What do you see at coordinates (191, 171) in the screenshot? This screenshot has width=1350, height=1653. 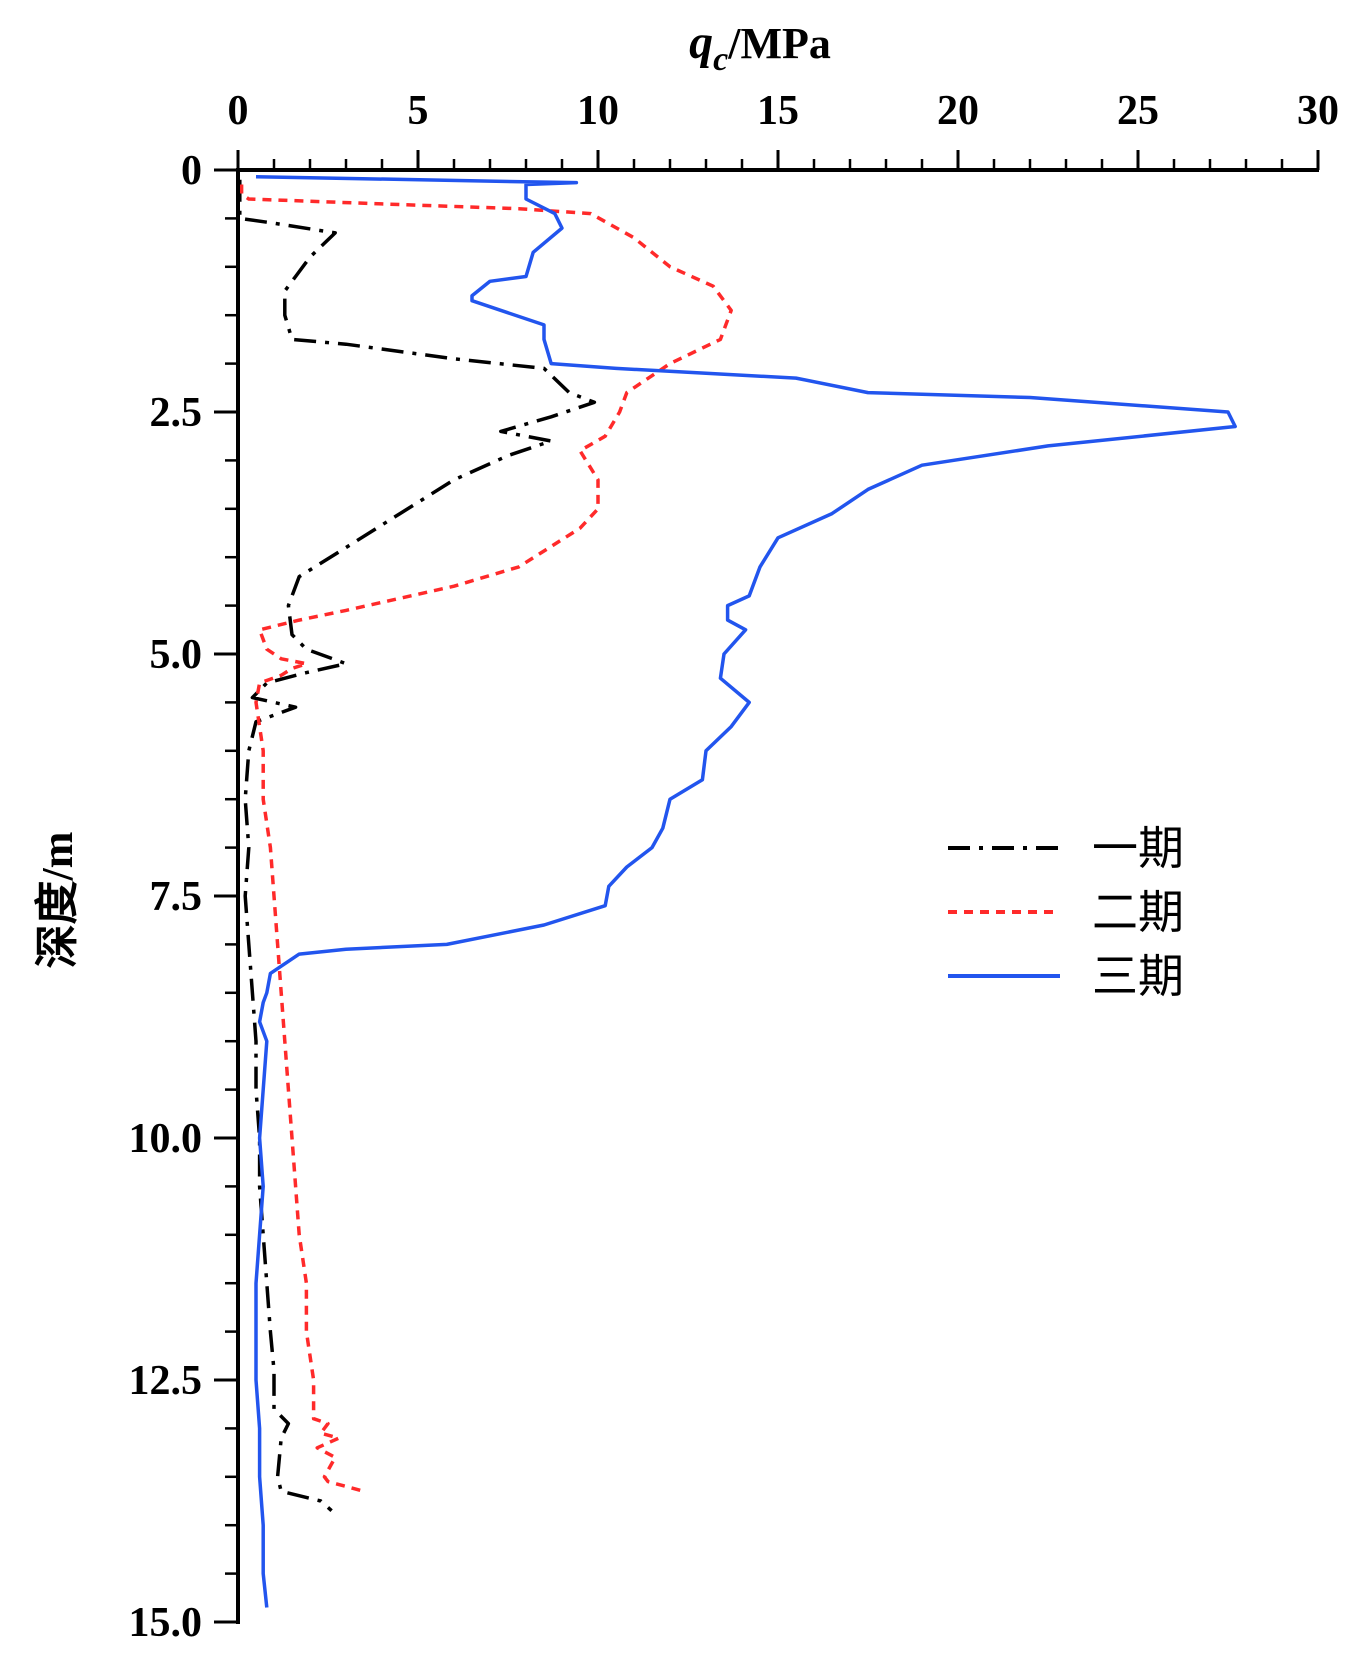 I see `y-tick-label: 0` at bounding box center [191, 171].